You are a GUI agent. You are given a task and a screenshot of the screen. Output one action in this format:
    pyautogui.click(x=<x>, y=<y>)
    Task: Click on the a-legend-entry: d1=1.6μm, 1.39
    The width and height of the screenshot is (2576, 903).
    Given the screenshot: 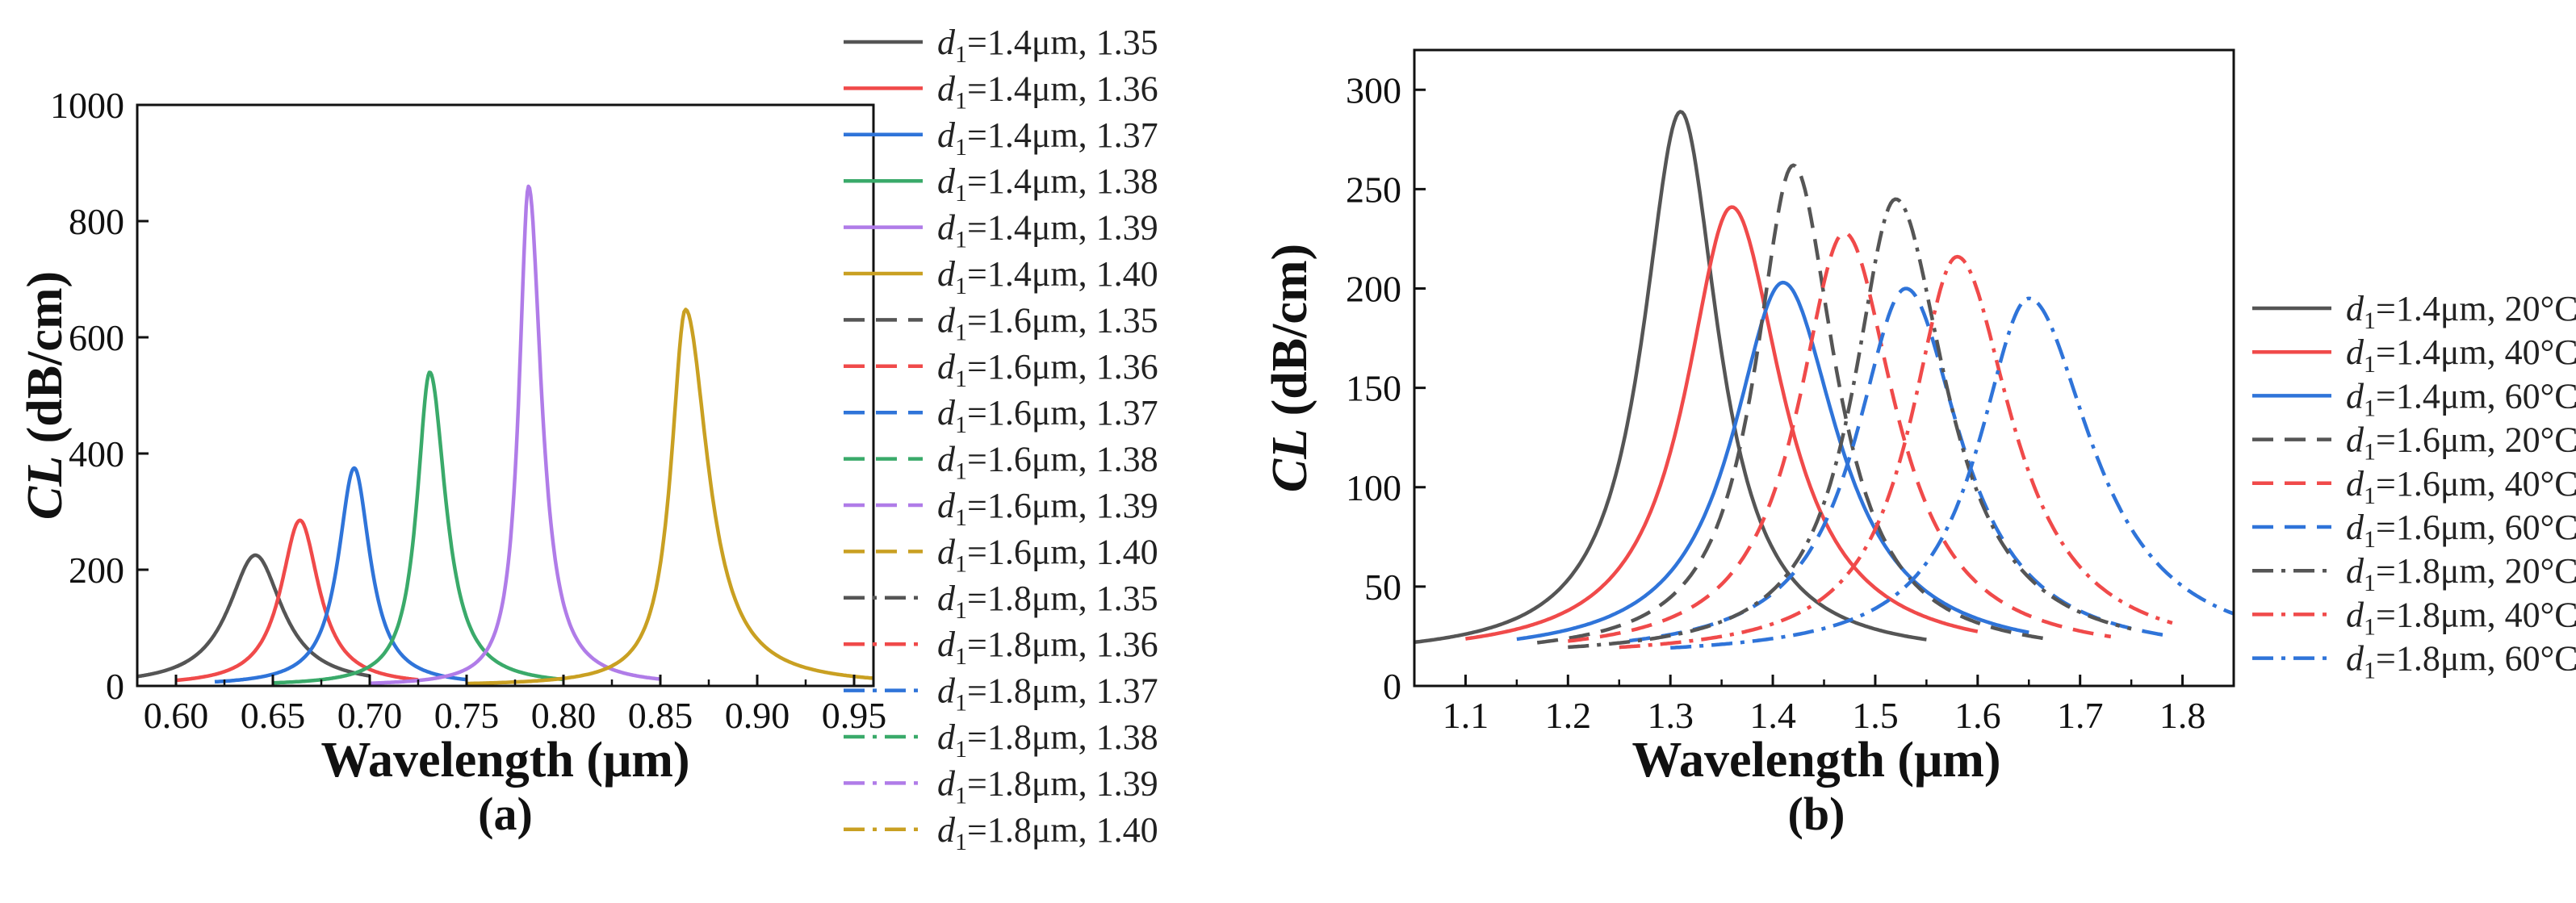 What is the action you would take?
    pyautogui.click(x=1001, y=508)
    